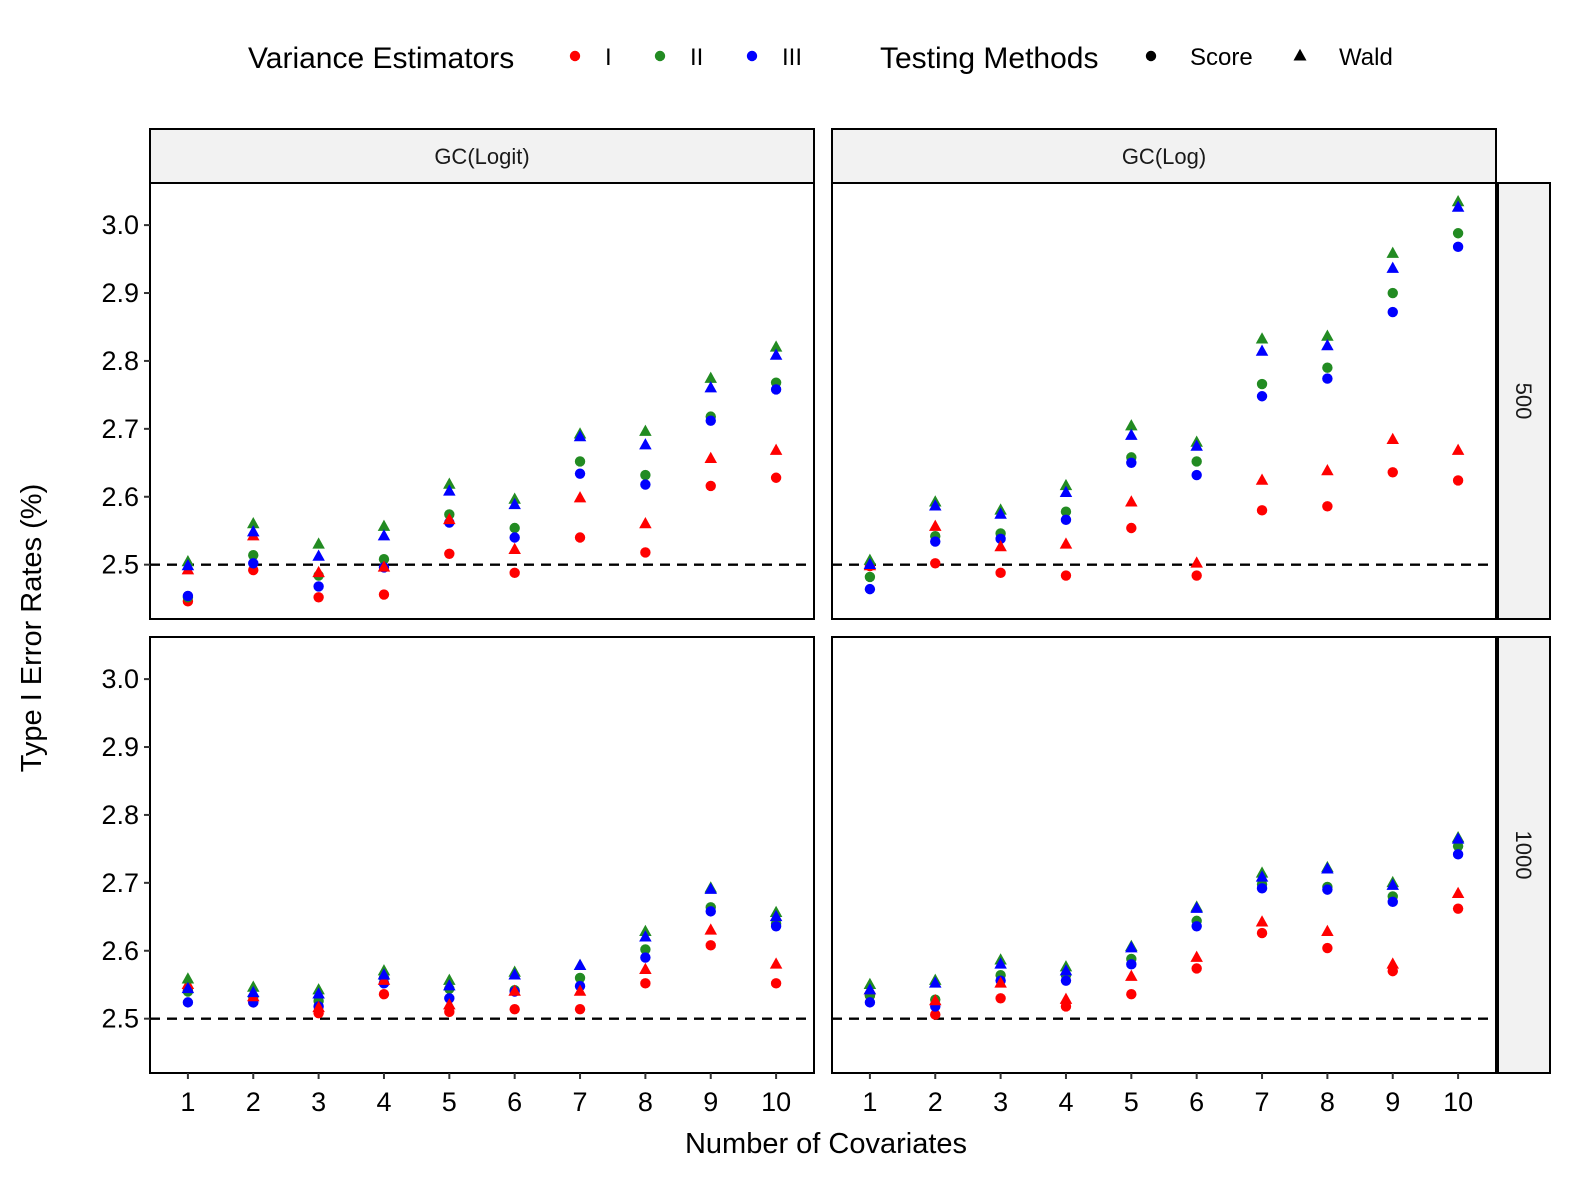 Image resolution: width=1578 pixels, height=1183 pixels. Describe the element at coordinates (1343, 57) in the screenshot. I see `legend-key-wald: Wald` at that location.